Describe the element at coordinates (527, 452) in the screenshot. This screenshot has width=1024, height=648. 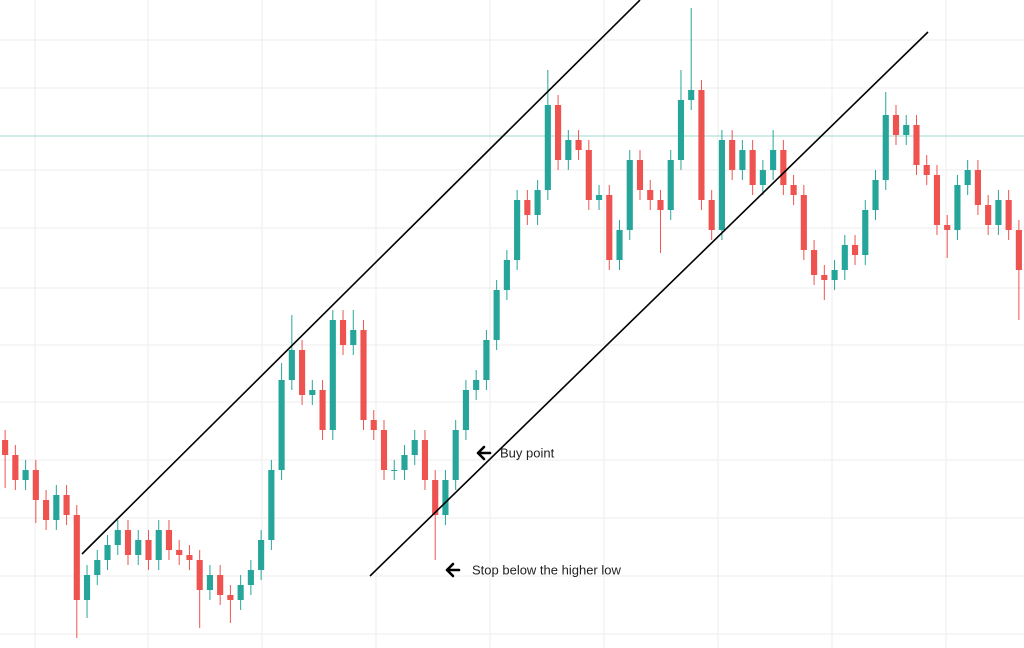
I see `annotation: Buy point` at that location.